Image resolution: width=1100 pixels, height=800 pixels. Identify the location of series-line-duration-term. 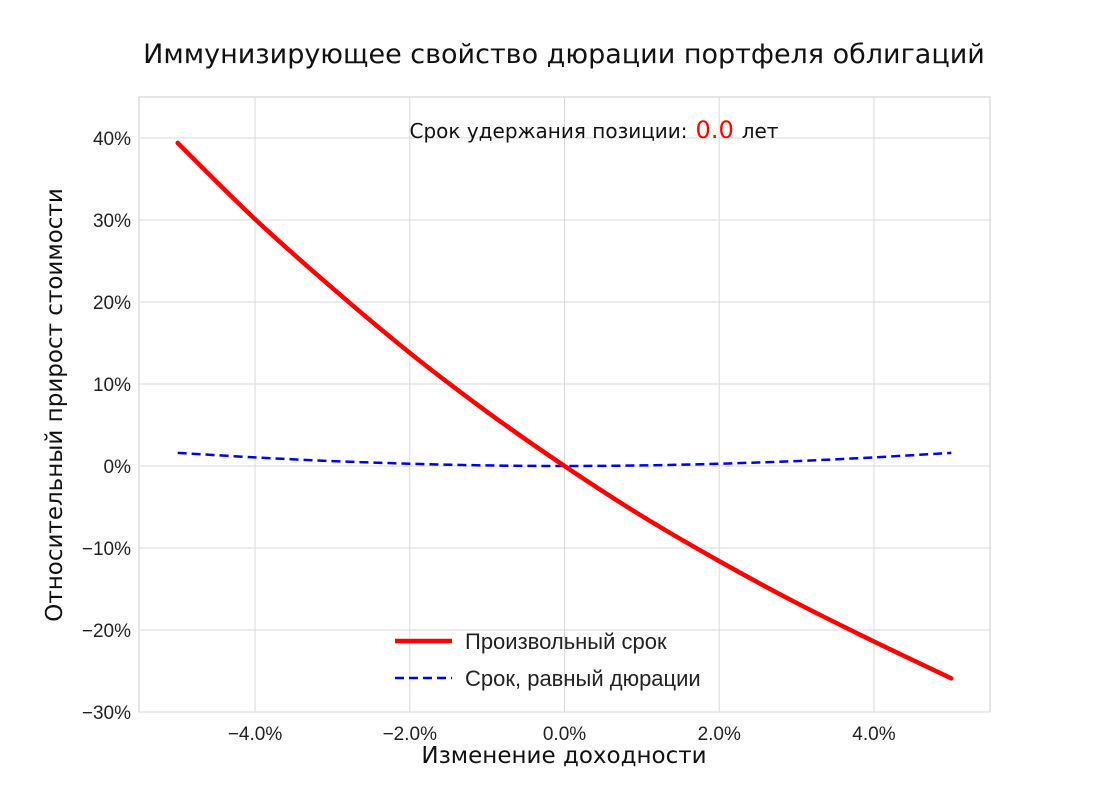
(564, 459).